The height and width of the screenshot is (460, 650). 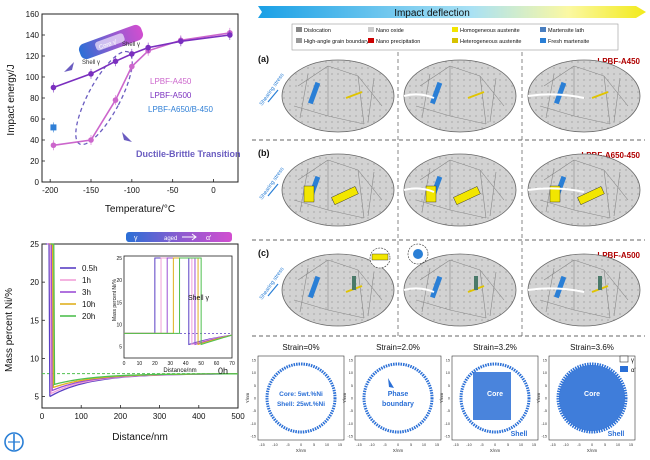 I want to click on strain-label: Strain=3.2%, so click(x=495, y=347).